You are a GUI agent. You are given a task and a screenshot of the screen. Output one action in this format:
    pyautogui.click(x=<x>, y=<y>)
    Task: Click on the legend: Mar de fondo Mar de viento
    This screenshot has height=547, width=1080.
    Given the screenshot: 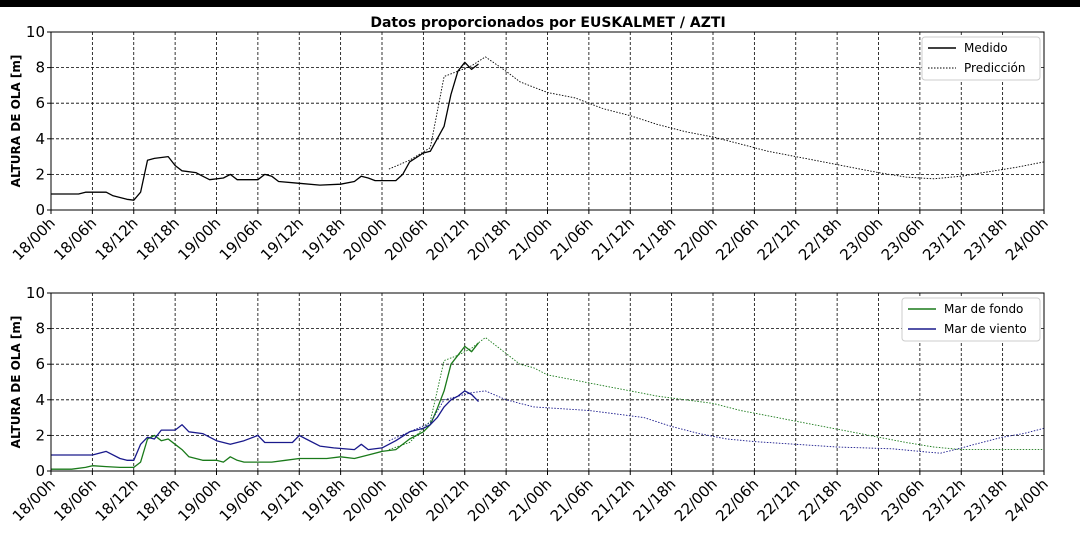 What is the action you would take?
    pyautogui.click(x=971, y=319)
    